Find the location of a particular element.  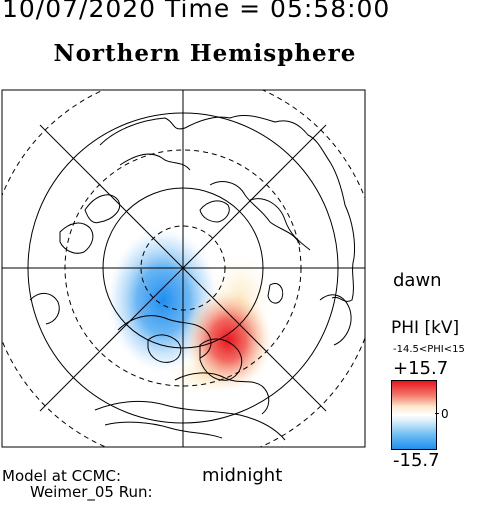

colorbar is located at coordinates (414, 415).